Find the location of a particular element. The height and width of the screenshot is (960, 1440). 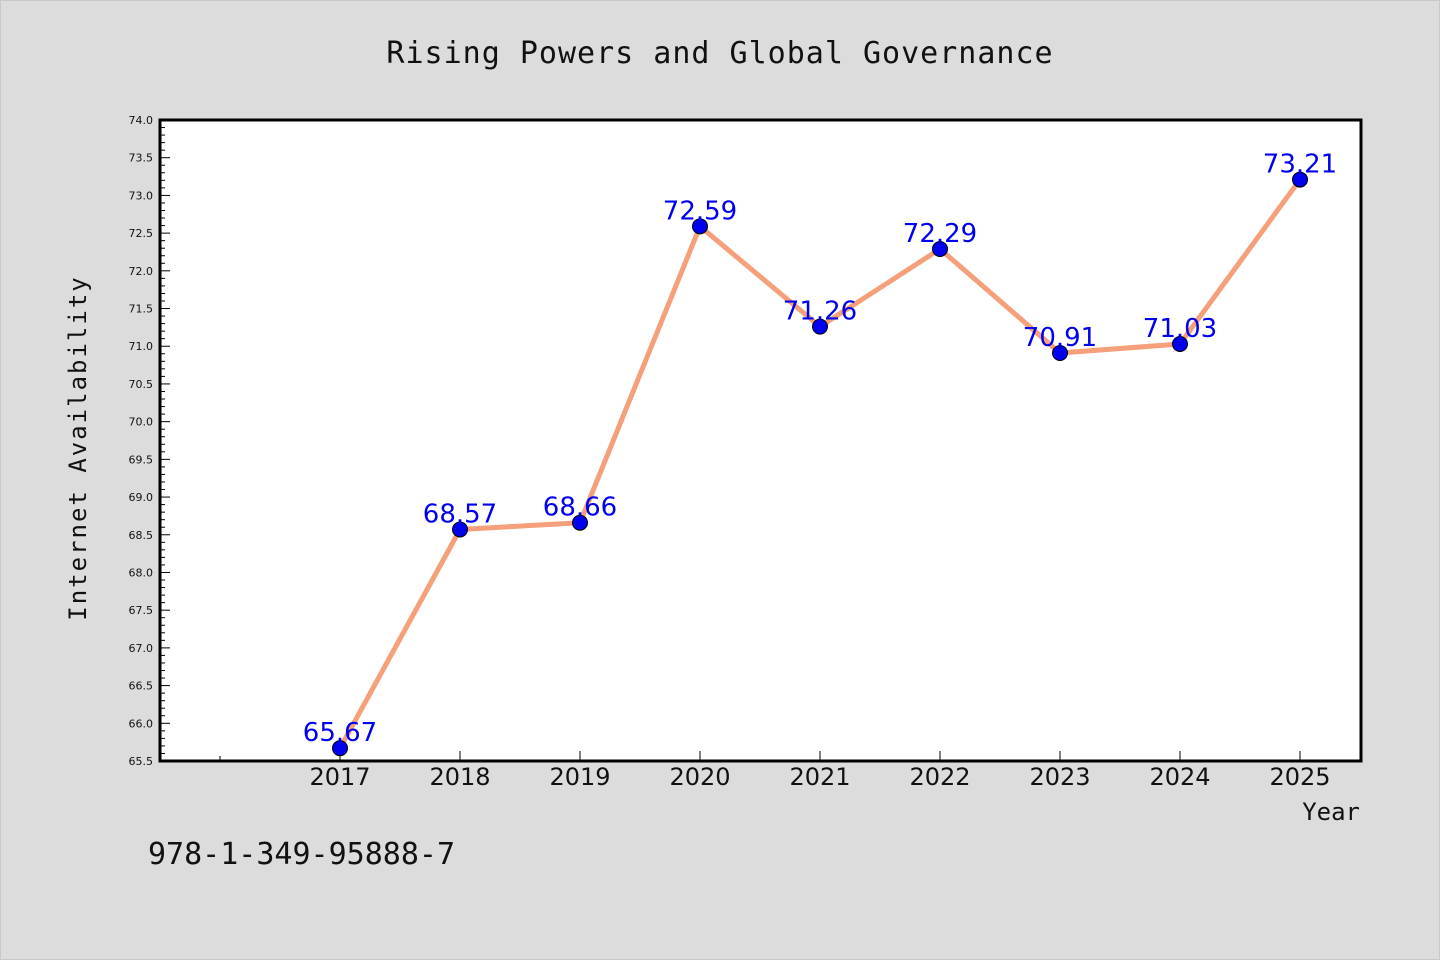

footer-identifier: 978-1-349-95888-7 is located at coordinates (301, 854).